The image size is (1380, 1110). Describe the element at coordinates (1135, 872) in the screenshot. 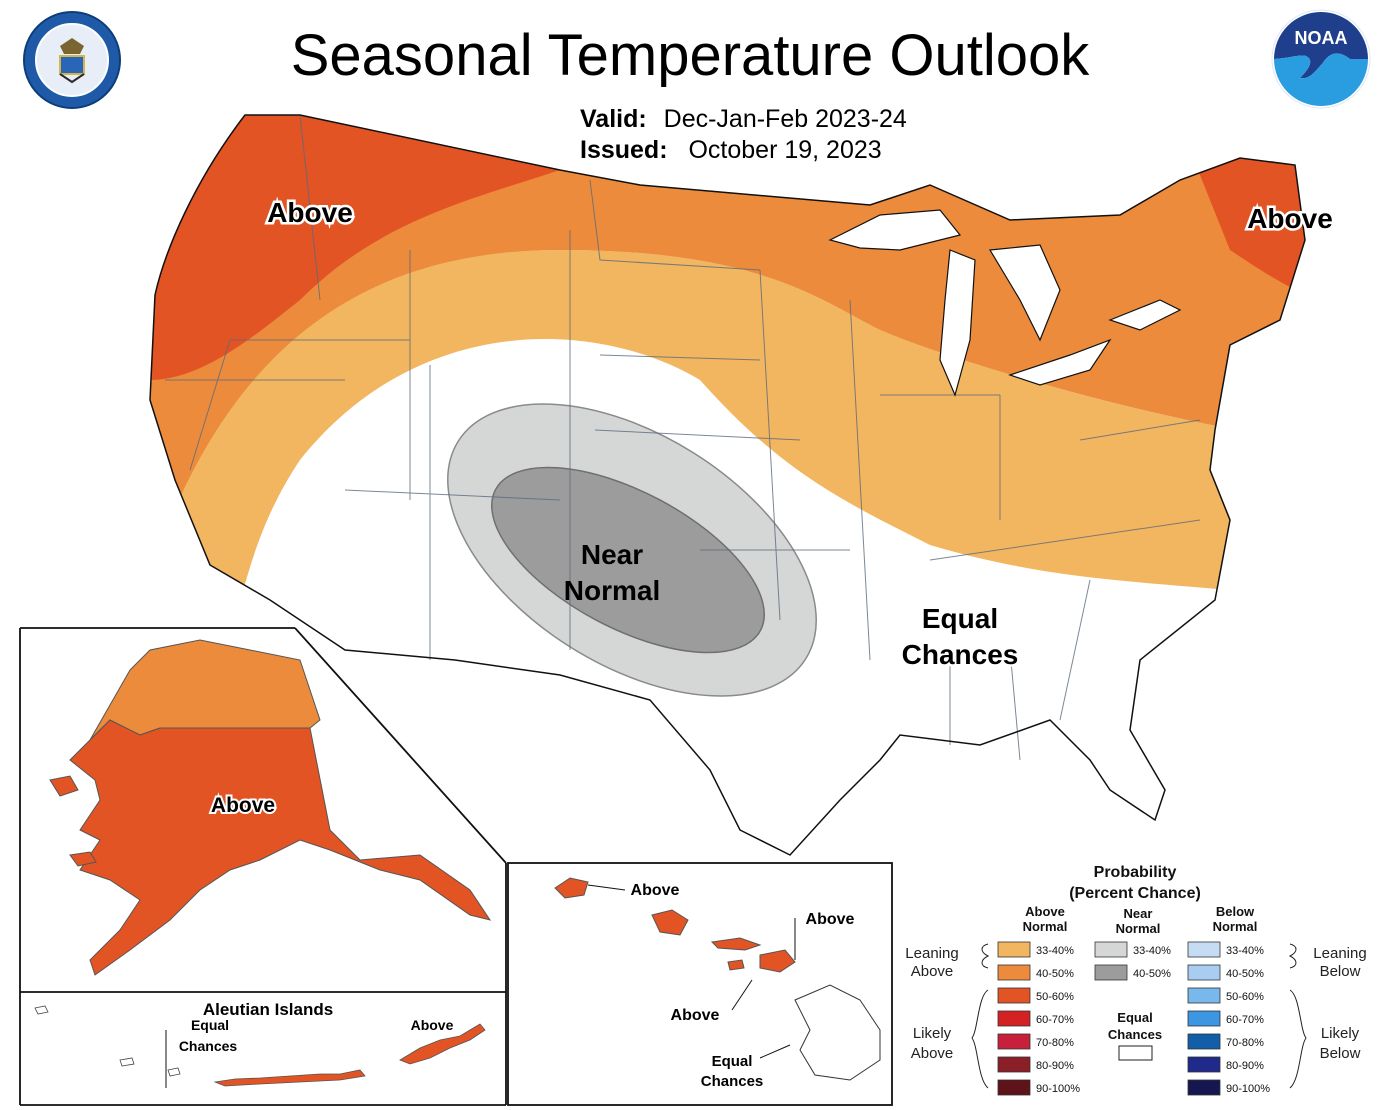

I see `legend-title: Probability` at that location.